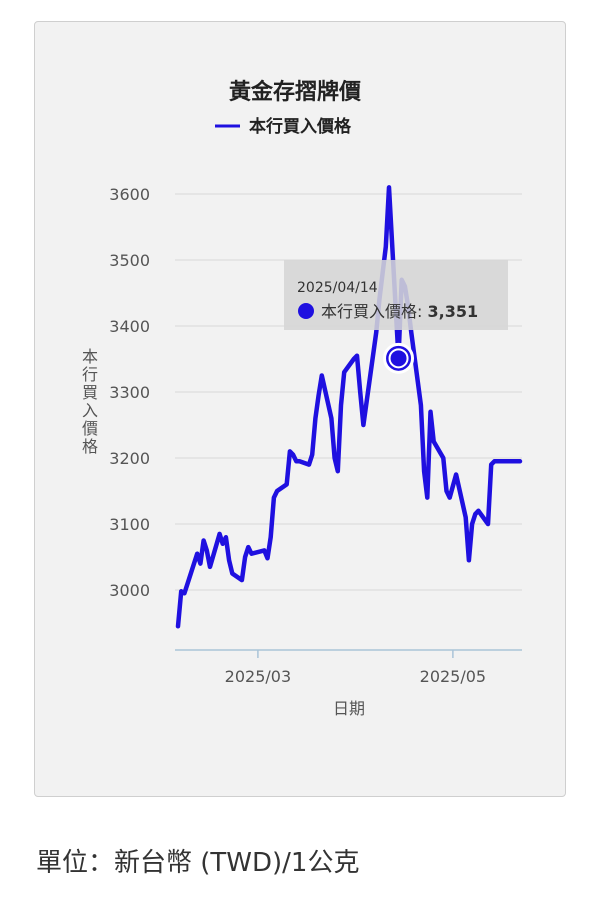  Describe the element at coordinates (337, 288) in the screenshot. I see `tooltip-date: 2025/04/14` at that location.